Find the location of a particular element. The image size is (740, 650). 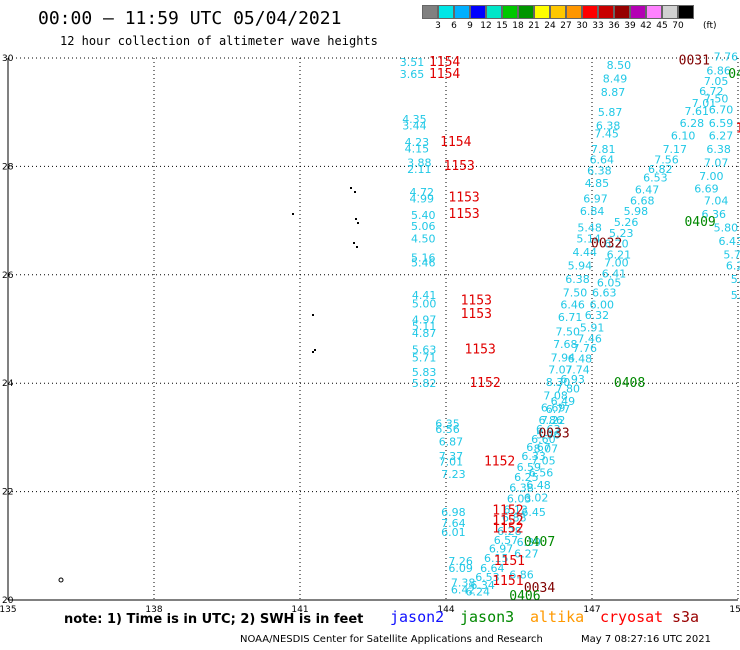

y-tick-label: 24 is located at coordinates (8, 384).